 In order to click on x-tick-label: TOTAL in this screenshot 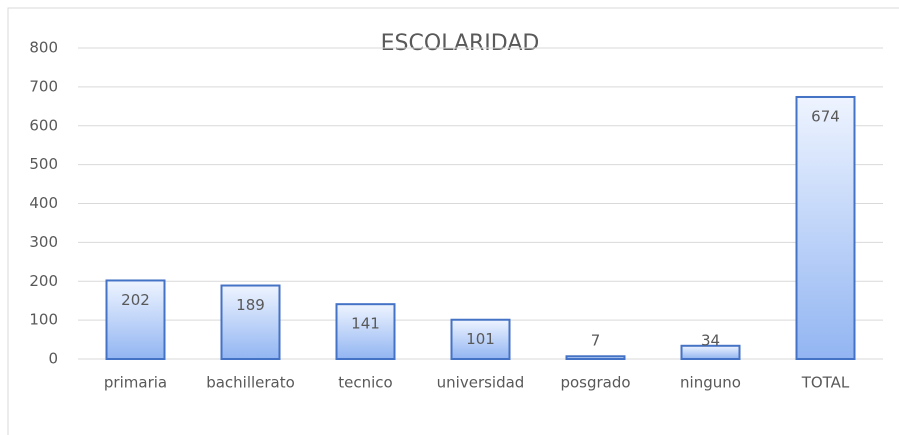, I will do `click(825, 383)`.